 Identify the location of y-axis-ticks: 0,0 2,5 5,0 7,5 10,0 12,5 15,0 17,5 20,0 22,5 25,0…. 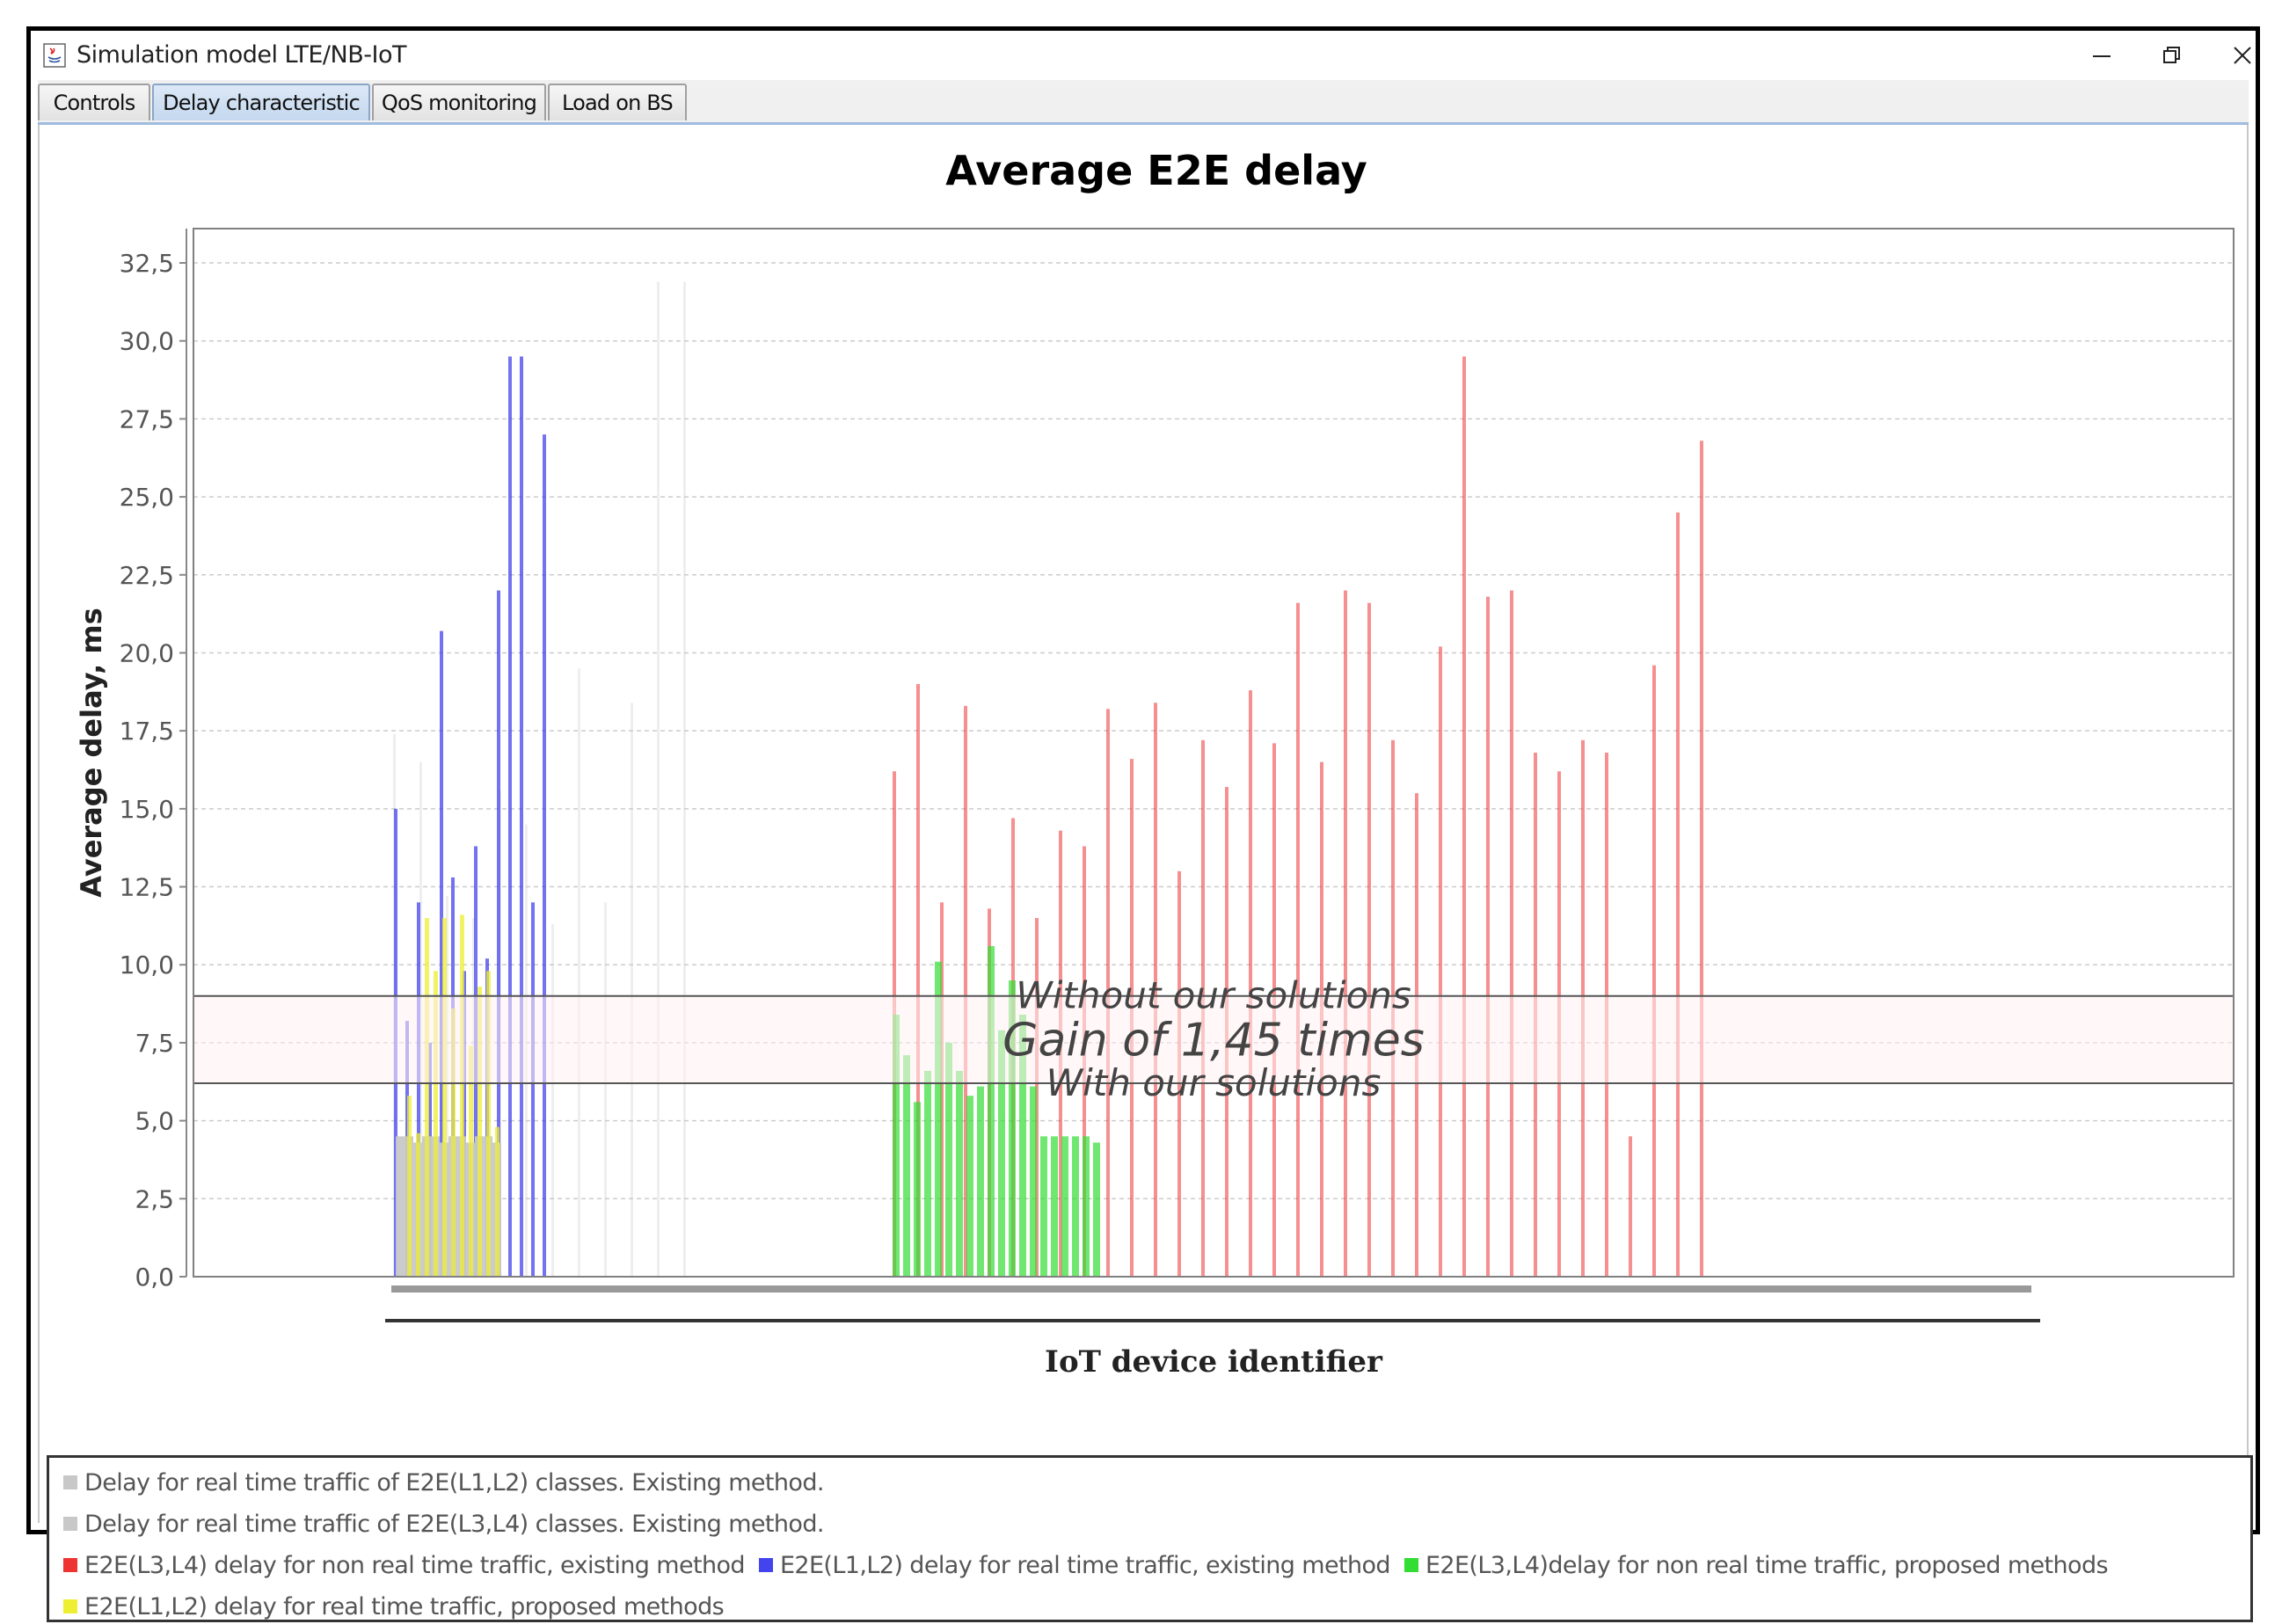
(153, 760).